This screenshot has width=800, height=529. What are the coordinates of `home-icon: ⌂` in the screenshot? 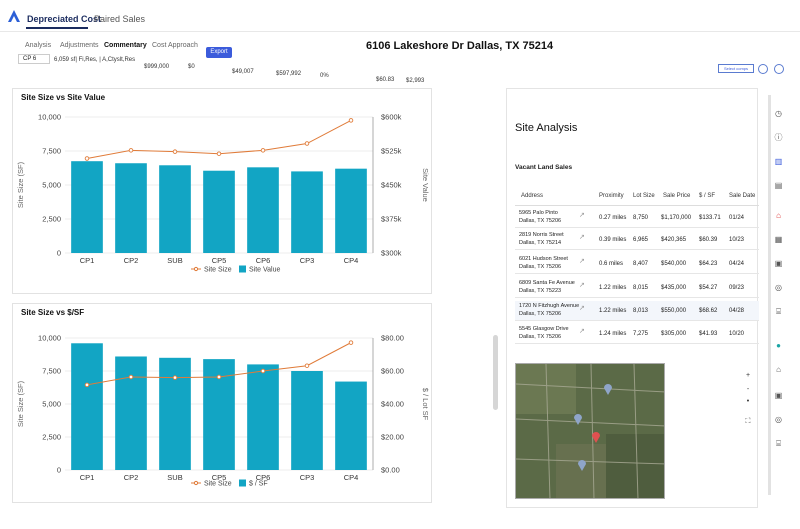 It's located at (778, 215).